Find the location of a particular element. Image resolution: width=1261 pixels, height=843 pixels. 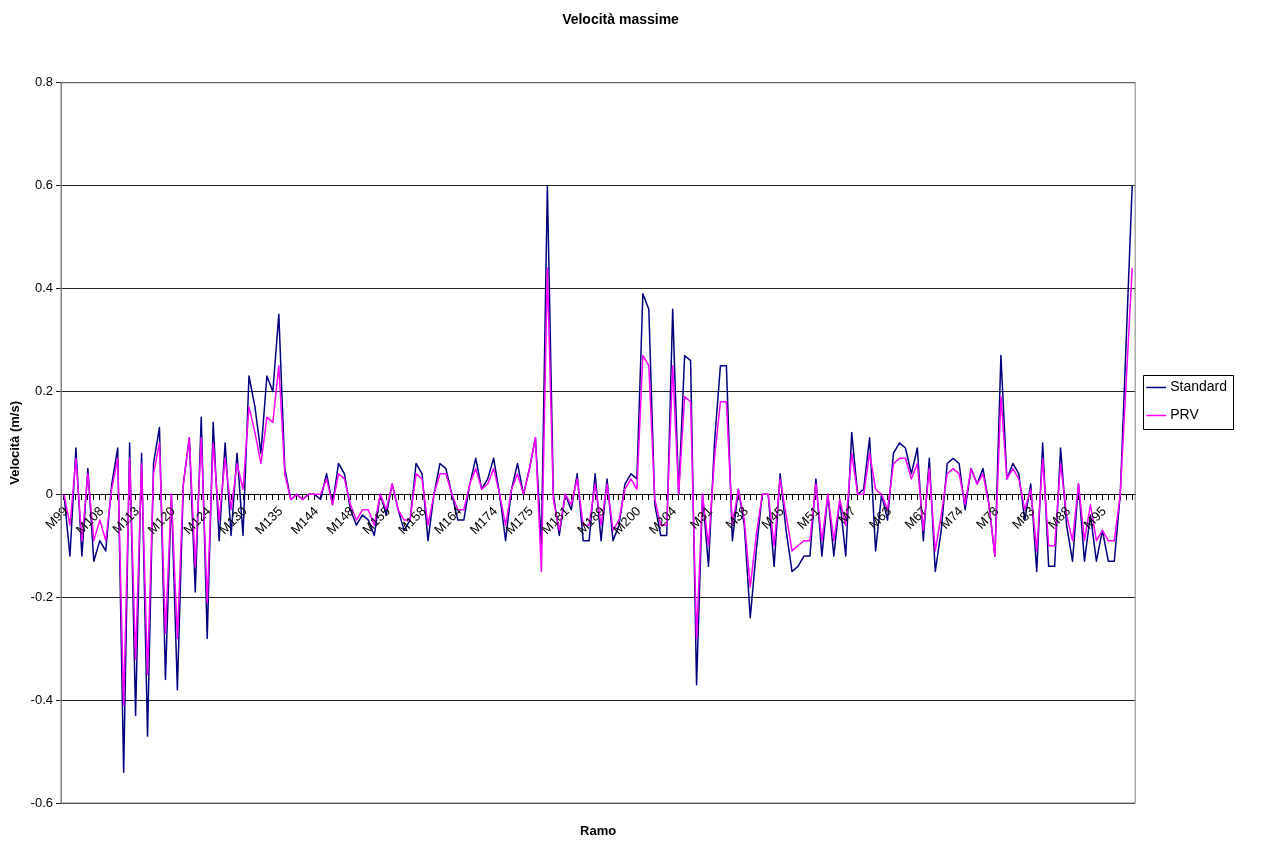

legend-label: PRV is located at coordinates (1185, 414).